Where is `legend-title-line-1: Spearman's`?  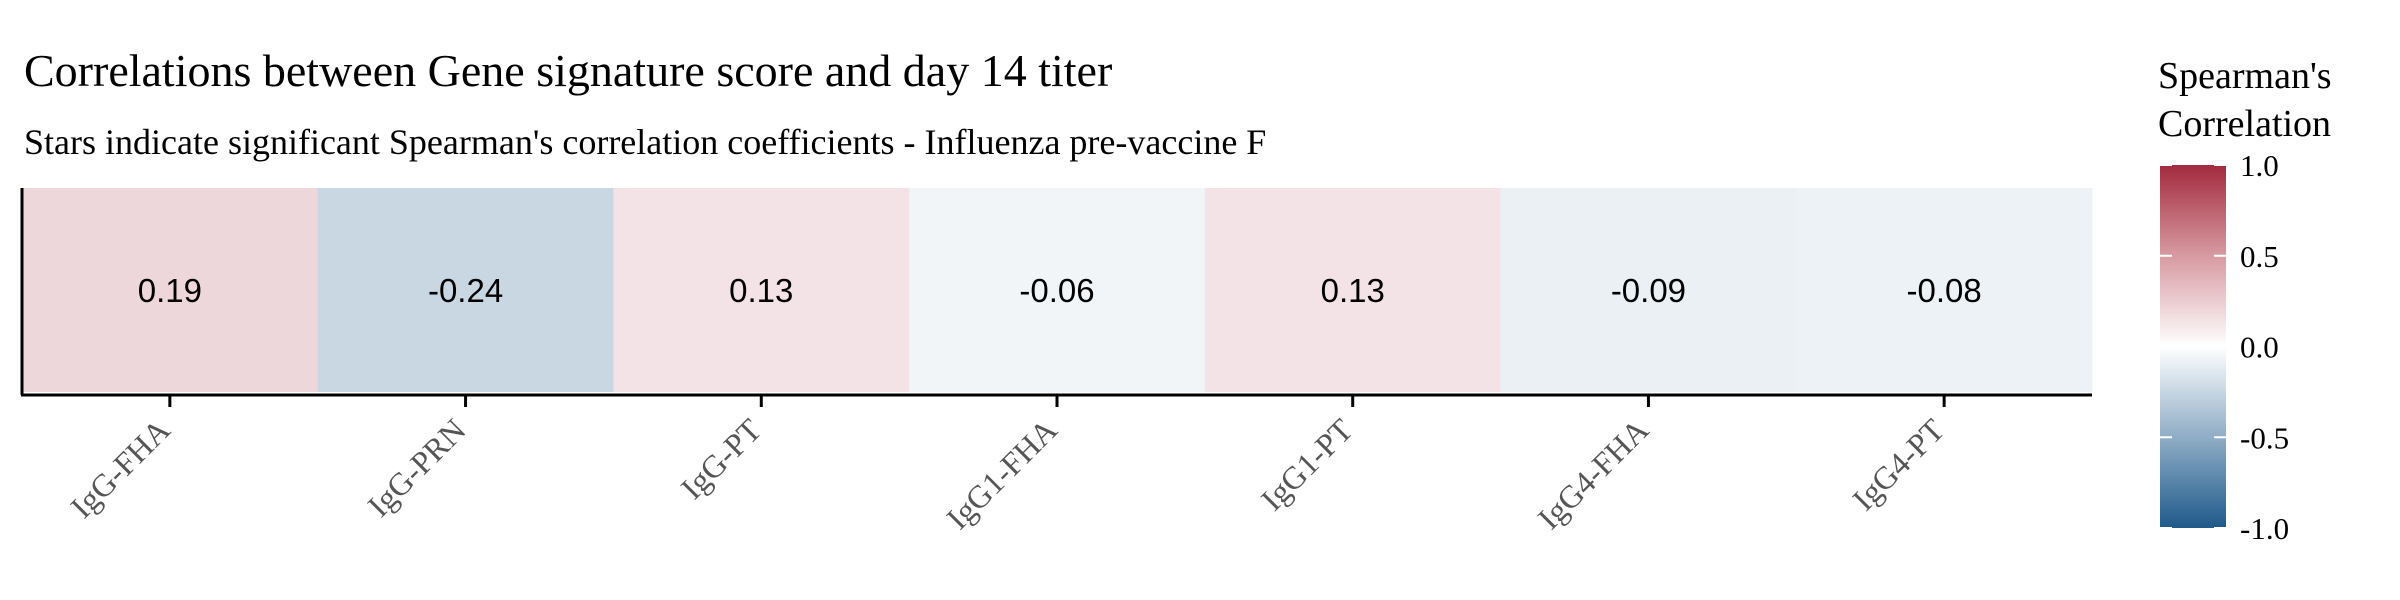 legend-title-line-1: Spearman's is located at coordinates (2245, 76).